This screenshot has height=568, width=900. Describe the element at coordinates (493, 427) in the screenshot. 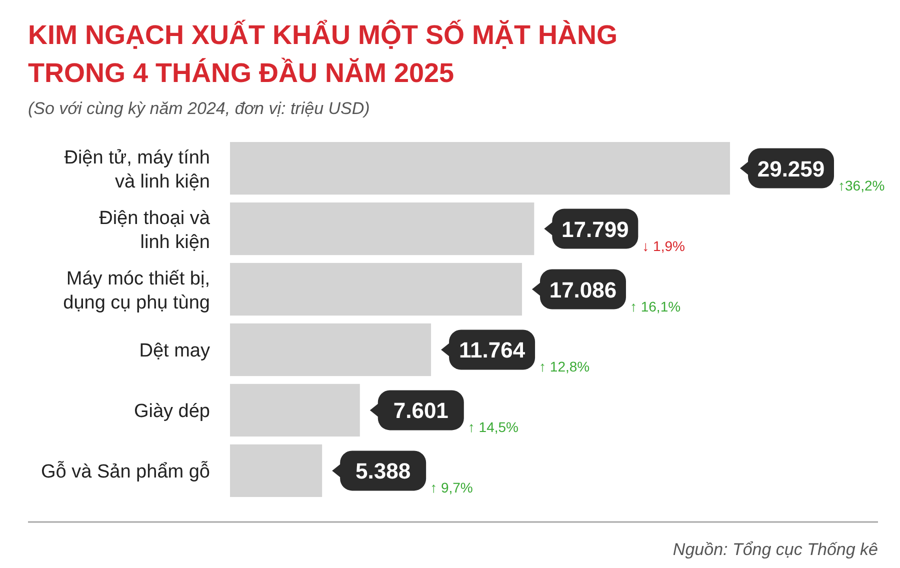

I see `annotation: ↑ 14,5%` at that location.